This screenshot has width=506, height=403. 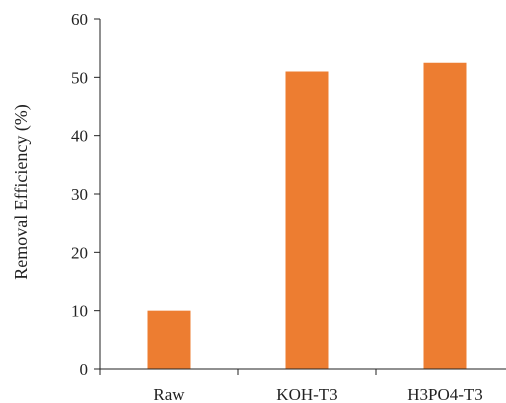 What do you see at coordinates (169, 339) in the screenshot?
I see `bar-raw` at bounding box center [169, 339].